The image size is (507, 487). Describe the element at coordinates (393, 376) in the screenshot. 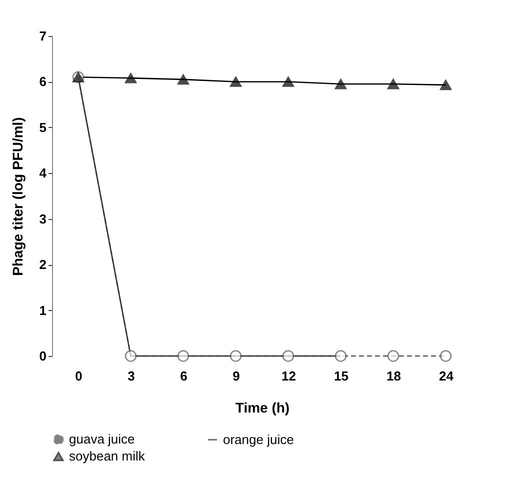

I see `x-tick-label: 18` at that location.